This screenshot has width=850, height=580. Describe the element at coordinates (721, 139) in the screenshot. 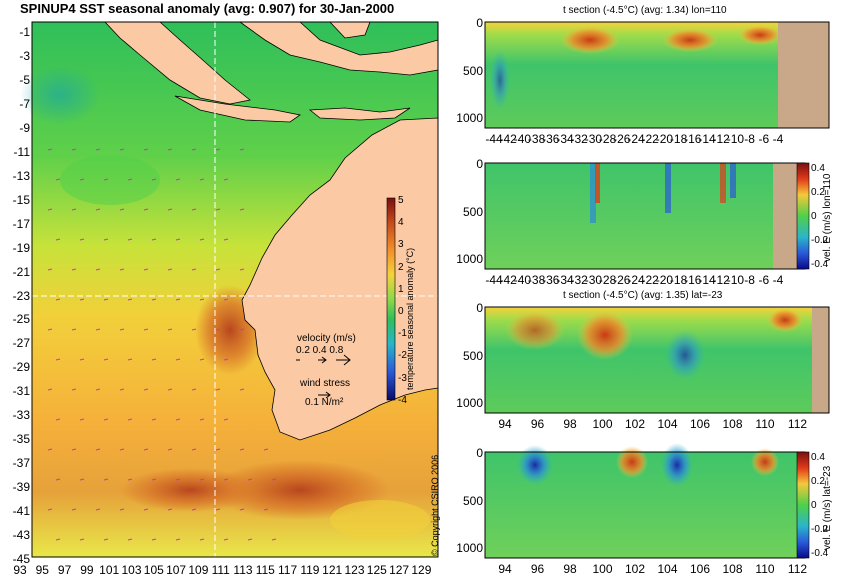

I see `section-x-tick-label: -12` at that location.